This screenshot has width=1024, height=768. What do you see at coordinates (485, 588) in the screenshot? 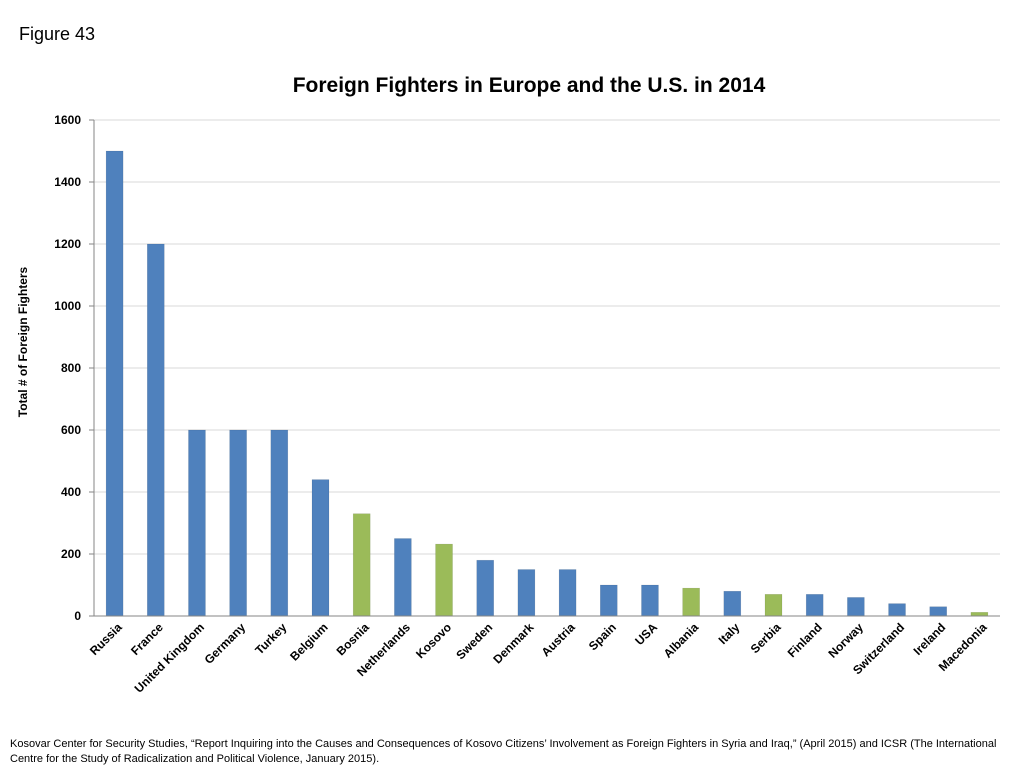
I see `bar-sweden` at bounding box center [485, 588].